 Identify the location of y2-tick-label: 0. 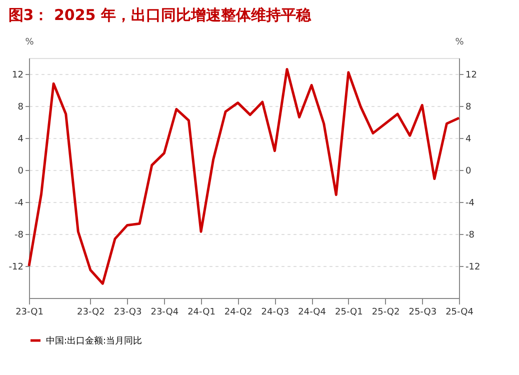
(469, 171).